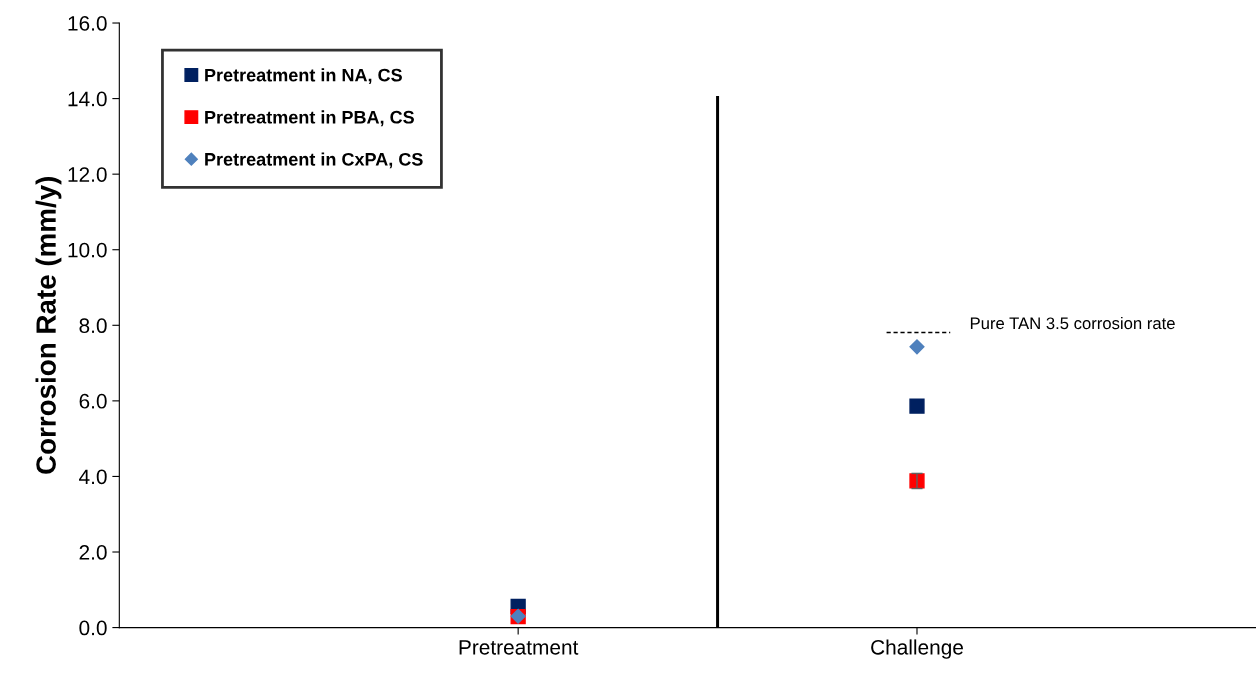 The image size is (1256, 677). I want to click on y-tick-label: 14.0, so click(87, 99).